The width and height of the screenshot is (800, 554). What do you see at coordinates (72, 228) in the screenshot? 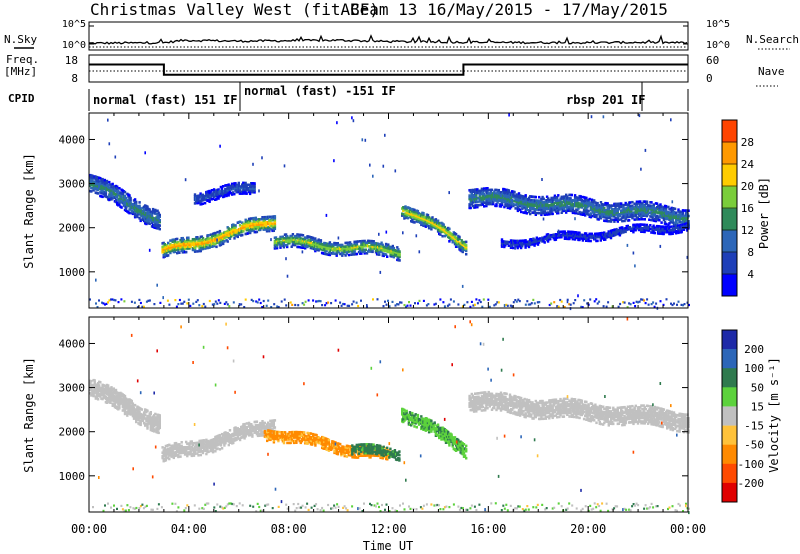
I see `power-ytick-2000: 2000` at bounding box center [72, 228].